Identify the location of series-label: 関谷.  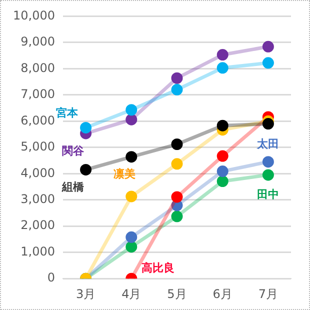
(73, 151).